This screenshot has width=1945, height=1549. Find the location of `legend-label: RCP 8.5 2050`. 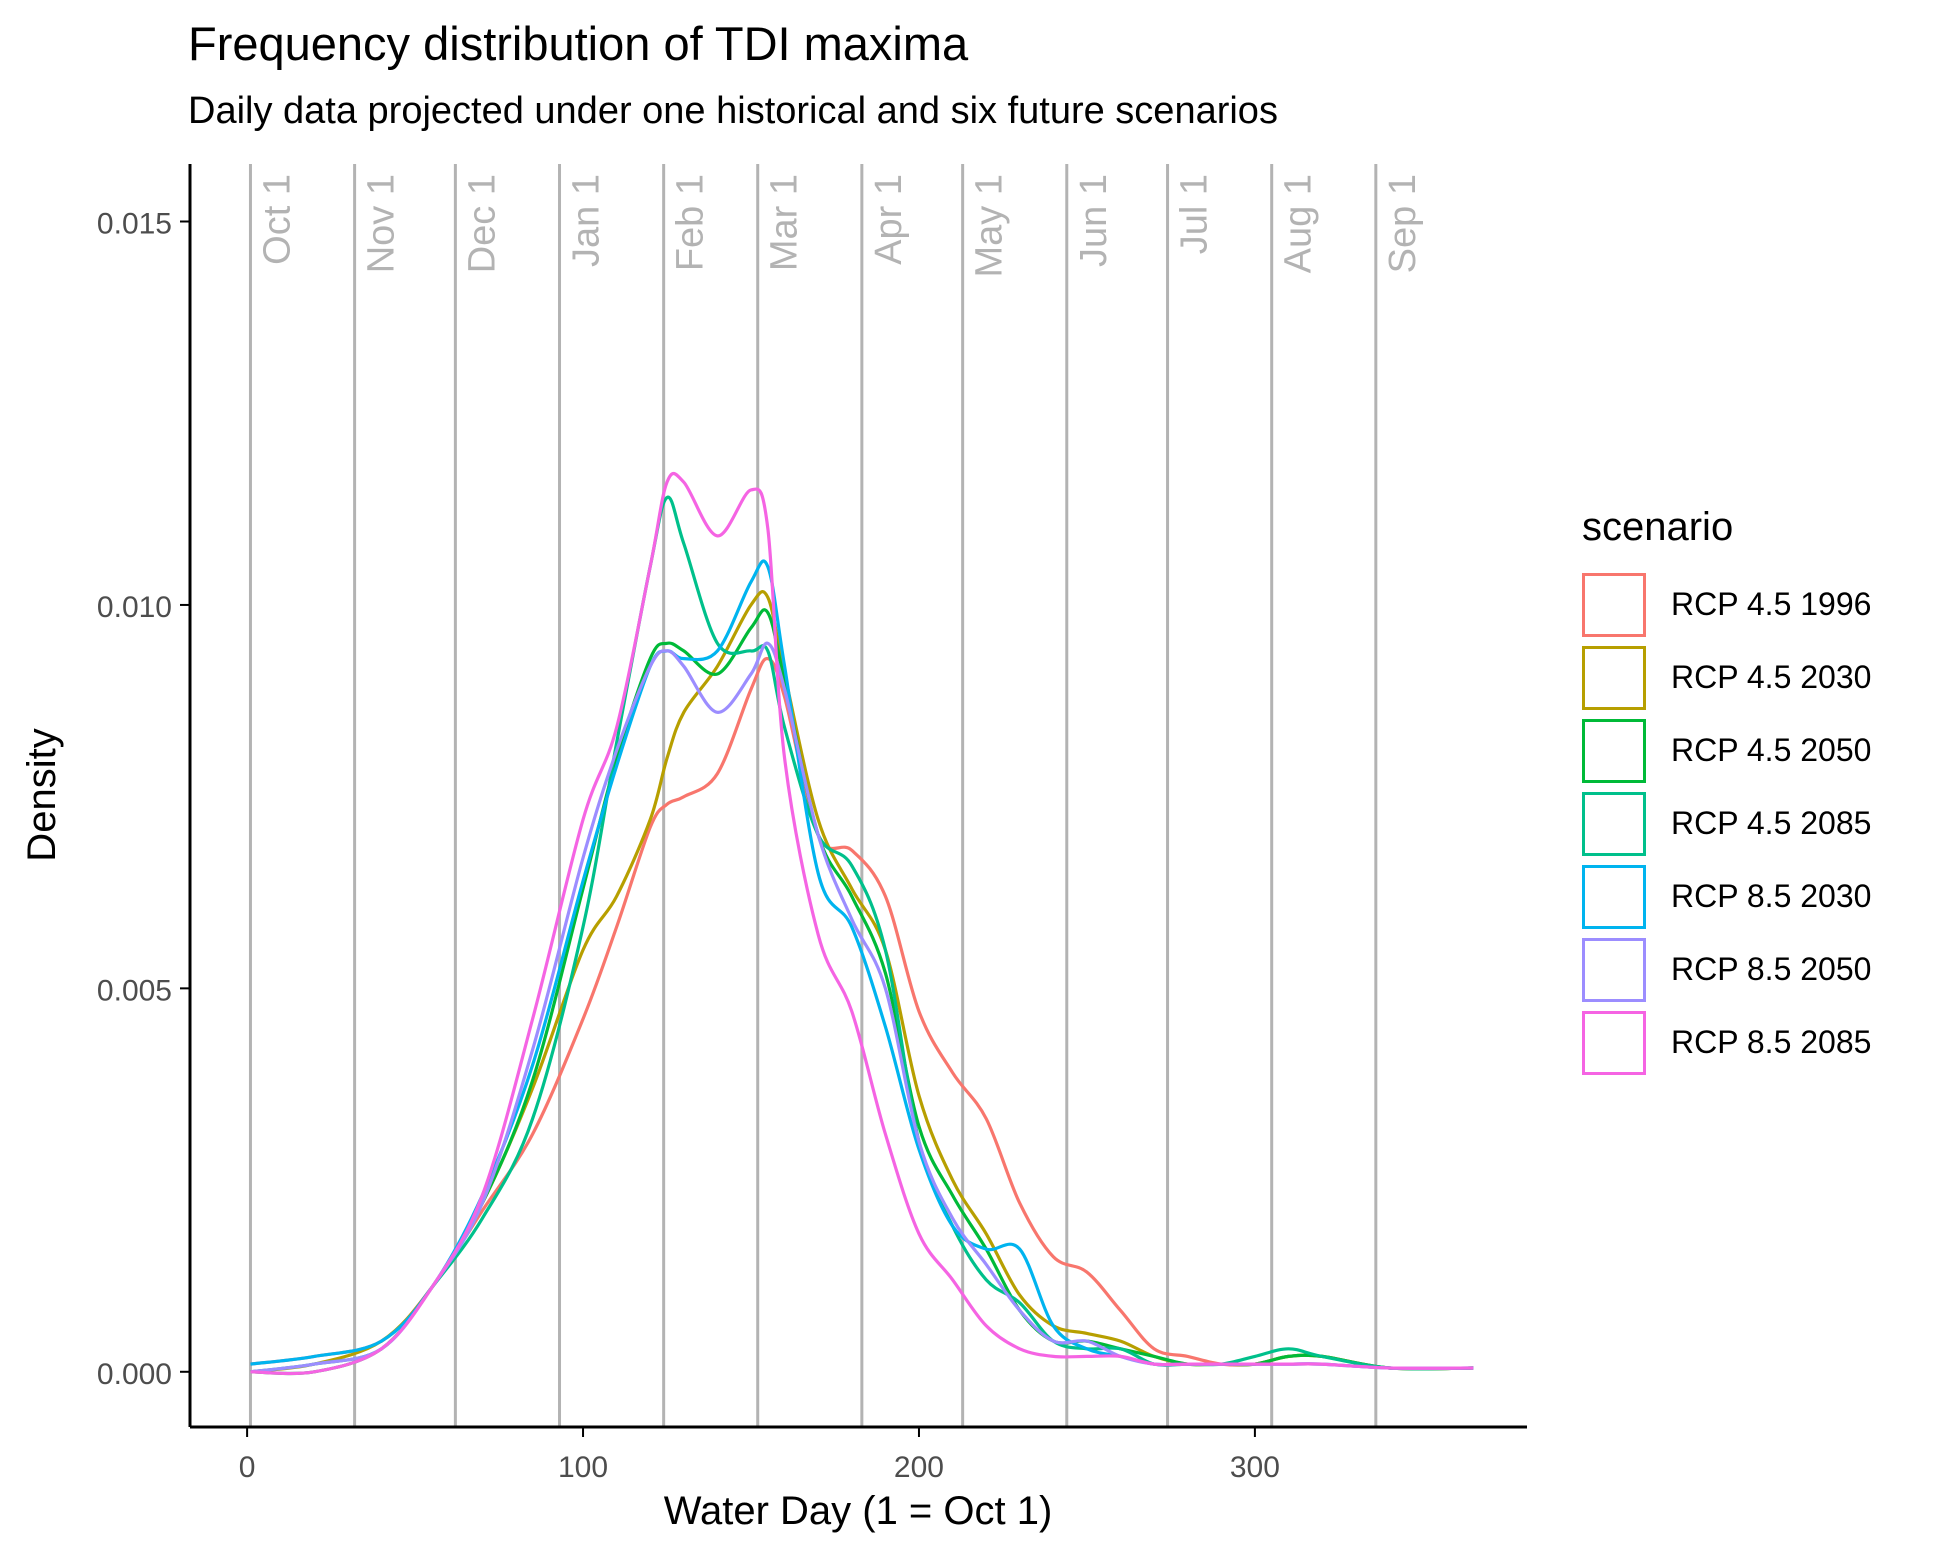

legend-label: RCP 8.5 2050 is located at coordinates (1771, 969).